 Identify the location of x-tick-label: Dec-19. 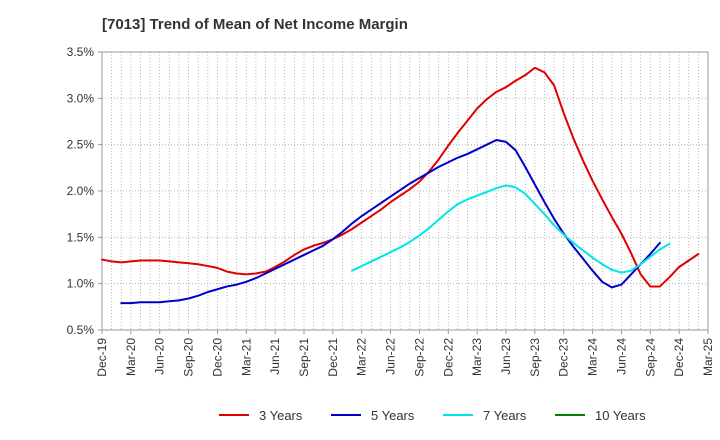
(102, 357).